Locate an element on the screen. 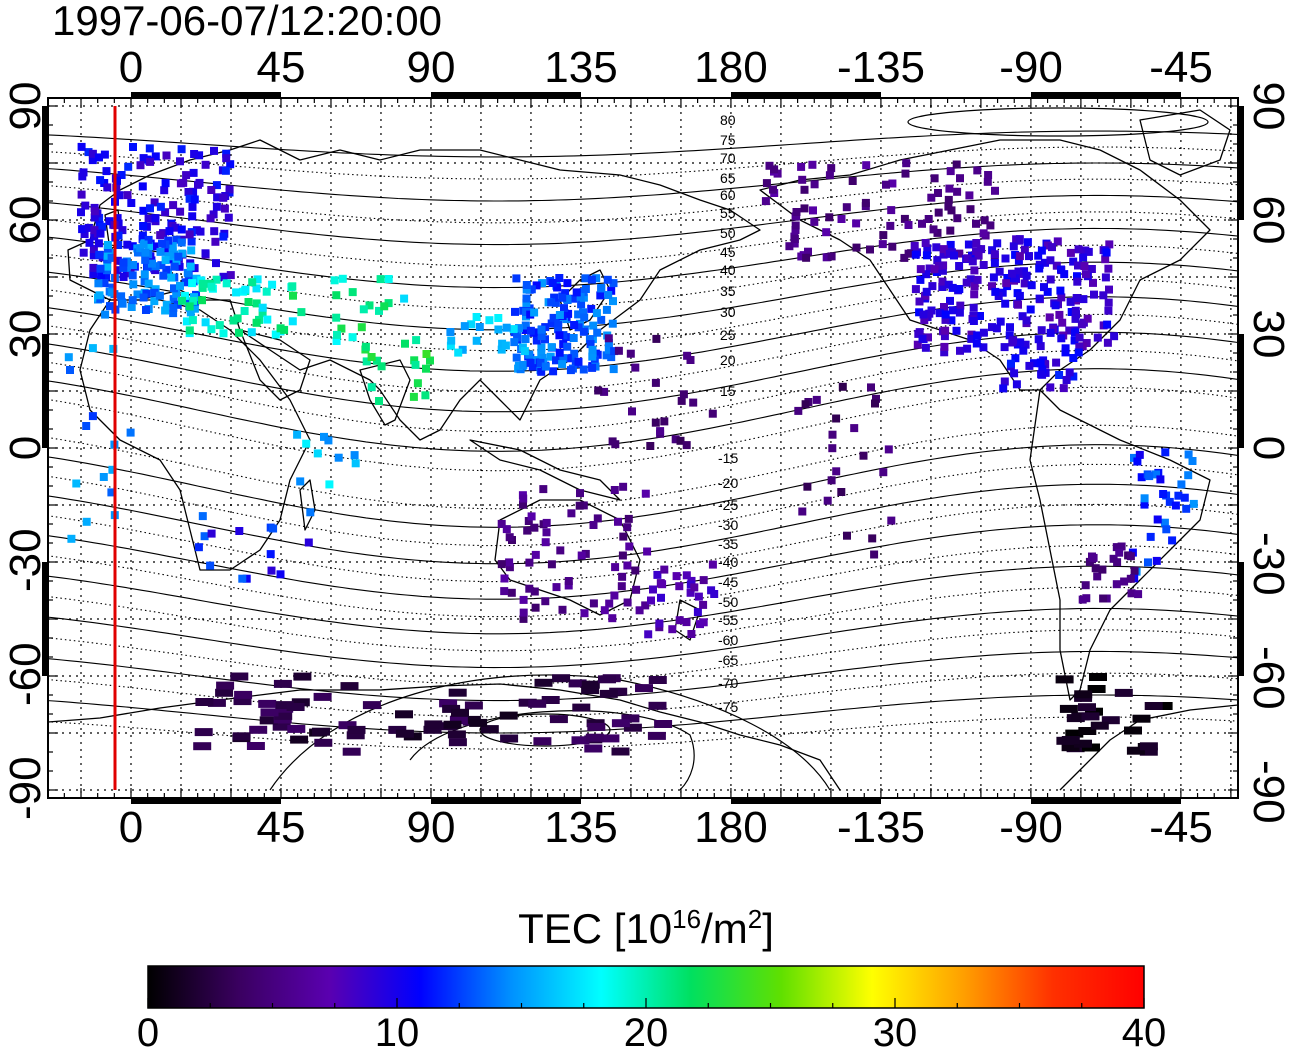 The width and height of the screenshot is (1292, 1057). right-lat-tick-label: 30 is located at coordinates (1268, 334).